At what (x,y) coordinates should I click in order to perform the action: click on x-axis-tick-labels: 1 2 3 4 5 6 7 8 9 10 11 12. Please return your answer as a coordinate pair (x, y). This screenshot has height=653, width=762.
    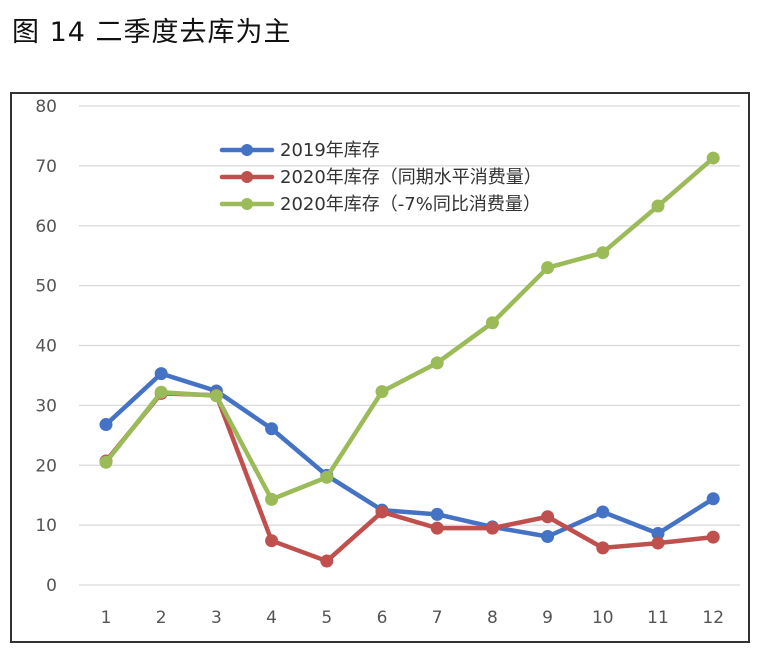
    Looking at the image, I should click on (412, 618).